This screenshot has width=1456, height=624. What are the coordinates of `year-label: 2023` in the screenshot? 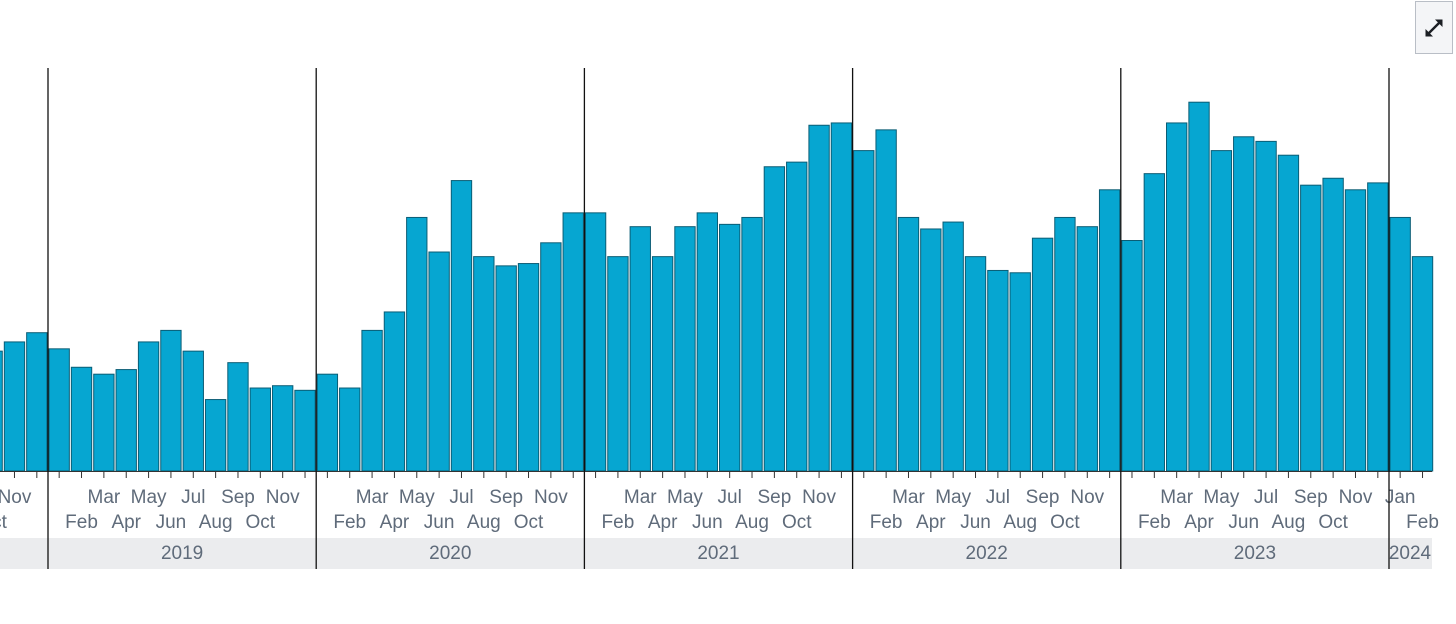 It's located at (1255, 553).